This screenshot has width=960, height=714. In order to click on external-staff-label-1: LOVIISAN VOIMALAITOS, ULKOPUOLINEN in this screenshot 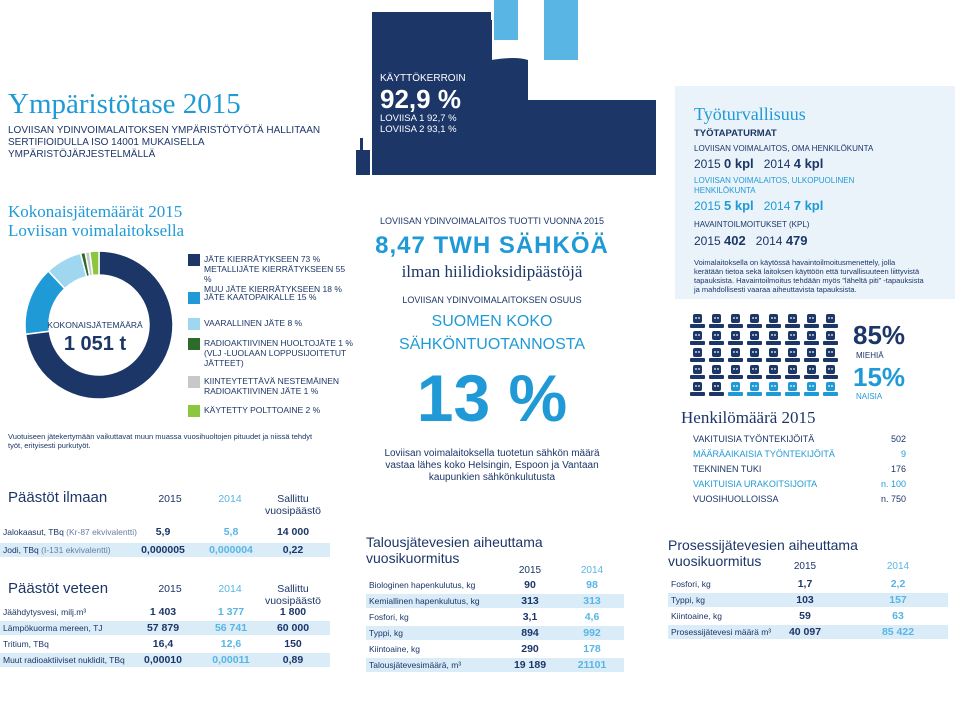, I will do `click(774, 180)`.